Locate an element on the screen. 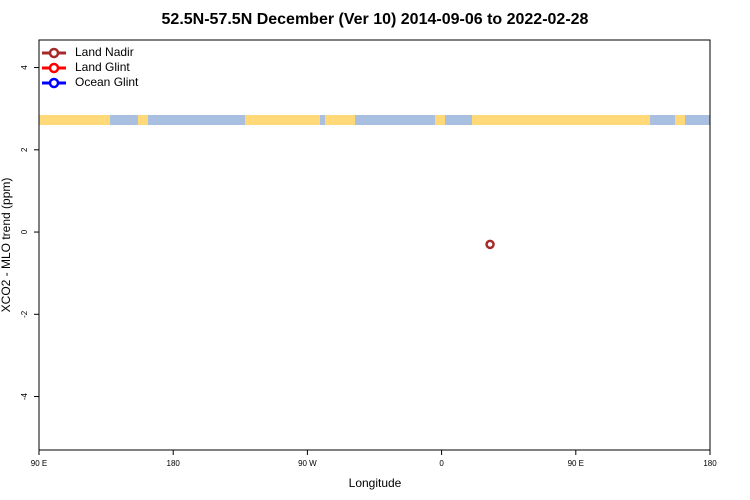 Image resolution: width=750 pixels, height=500 pixels. x-tick-label: 90 W is located at coordinates (307, 463).